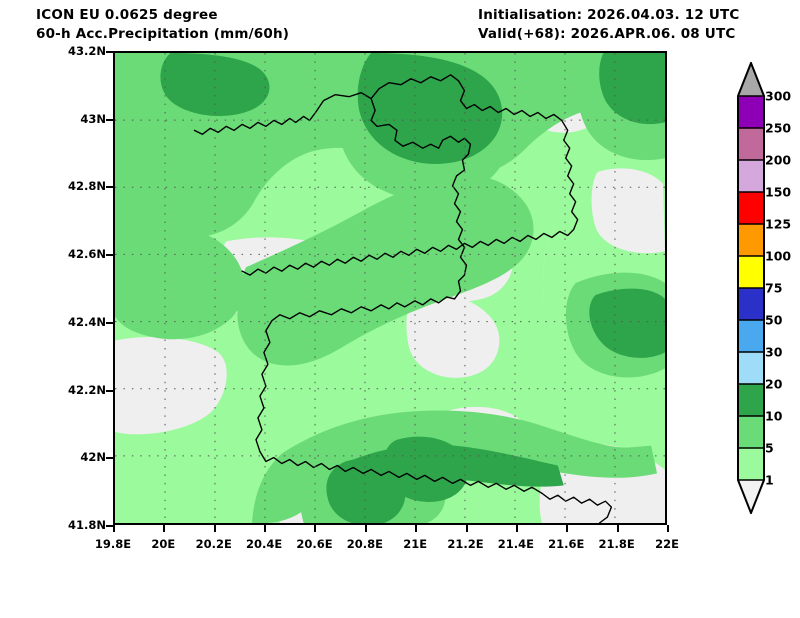 The image size is (800, 618). I want to click on colorbar-tick-label: 30, so click(774, 352).